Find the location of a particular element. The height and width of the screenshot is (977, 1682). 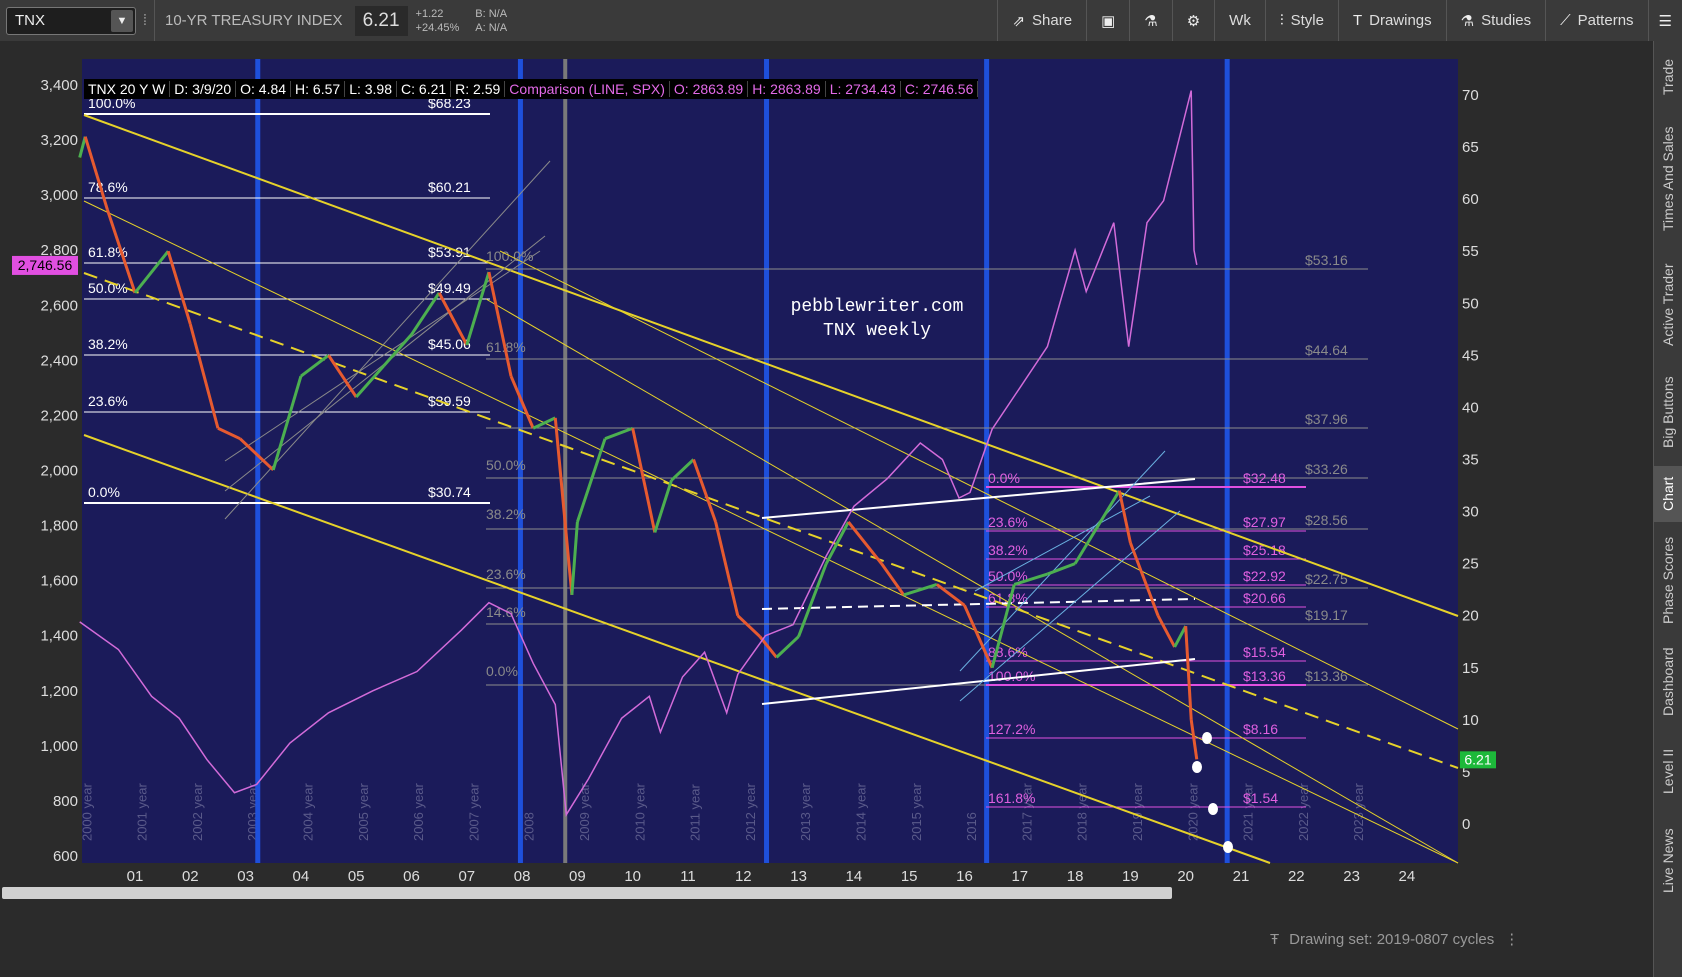

year-label: 2012 year is located at coordinates (750, 812).